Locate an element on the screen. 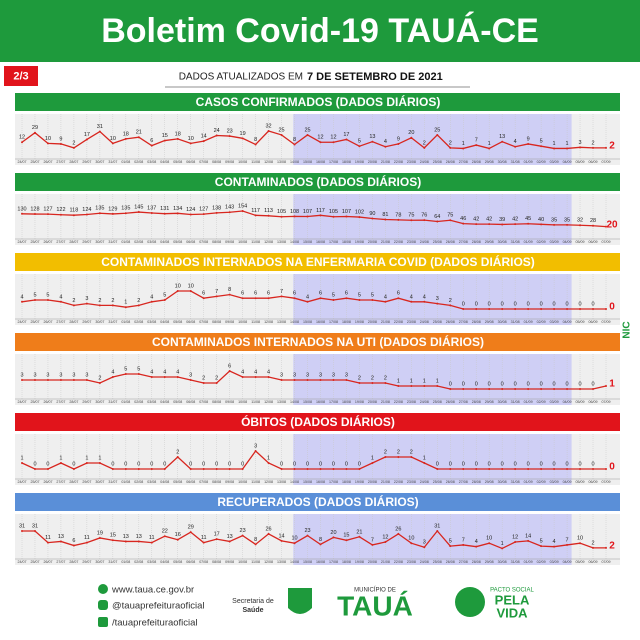 The image size is (640, 640). data-label: 1 is located at coordinates (372, 458).